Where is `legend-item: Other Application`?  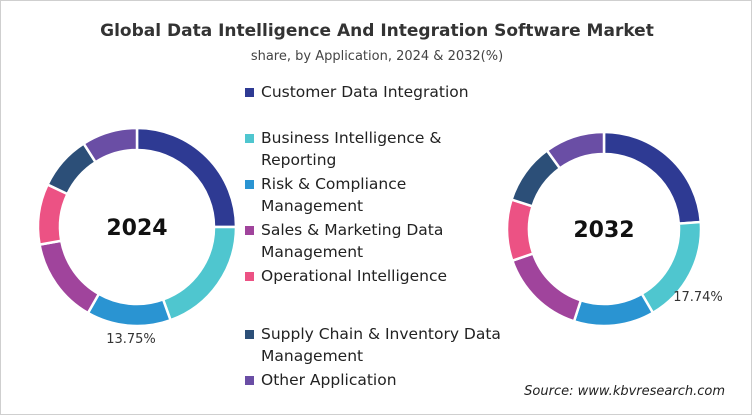 legend-item: Other Application is located at coordinates (373, 380).